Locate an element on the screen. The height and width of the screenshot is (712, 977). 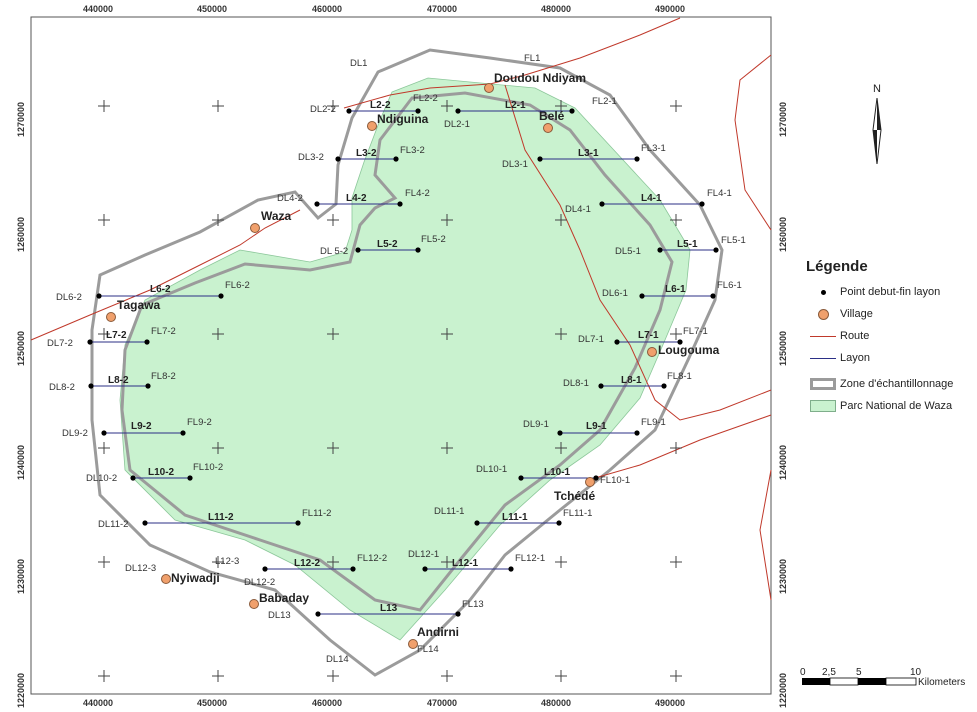
layon-label: L8-1 is located at coordinates (631, 380).